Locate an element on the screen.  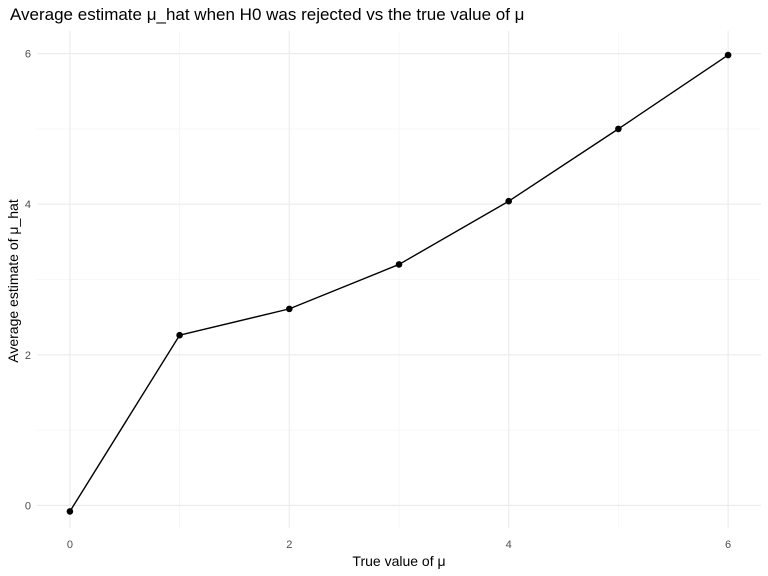
y-tick-labels: 0 2 4 6 is located at coordinates (28, 281).